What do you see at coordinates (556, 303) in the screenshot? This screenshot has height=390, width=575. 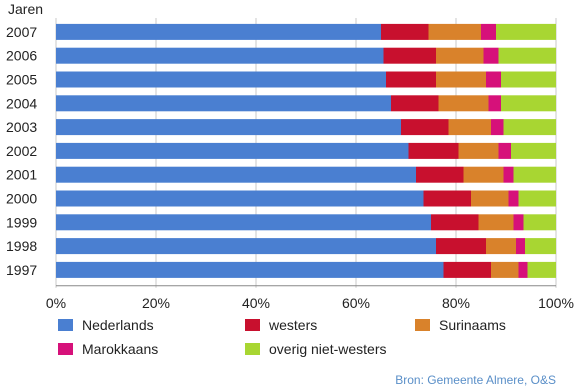 I see `x-tick-label: 100%` at bounding box center [556, 303].